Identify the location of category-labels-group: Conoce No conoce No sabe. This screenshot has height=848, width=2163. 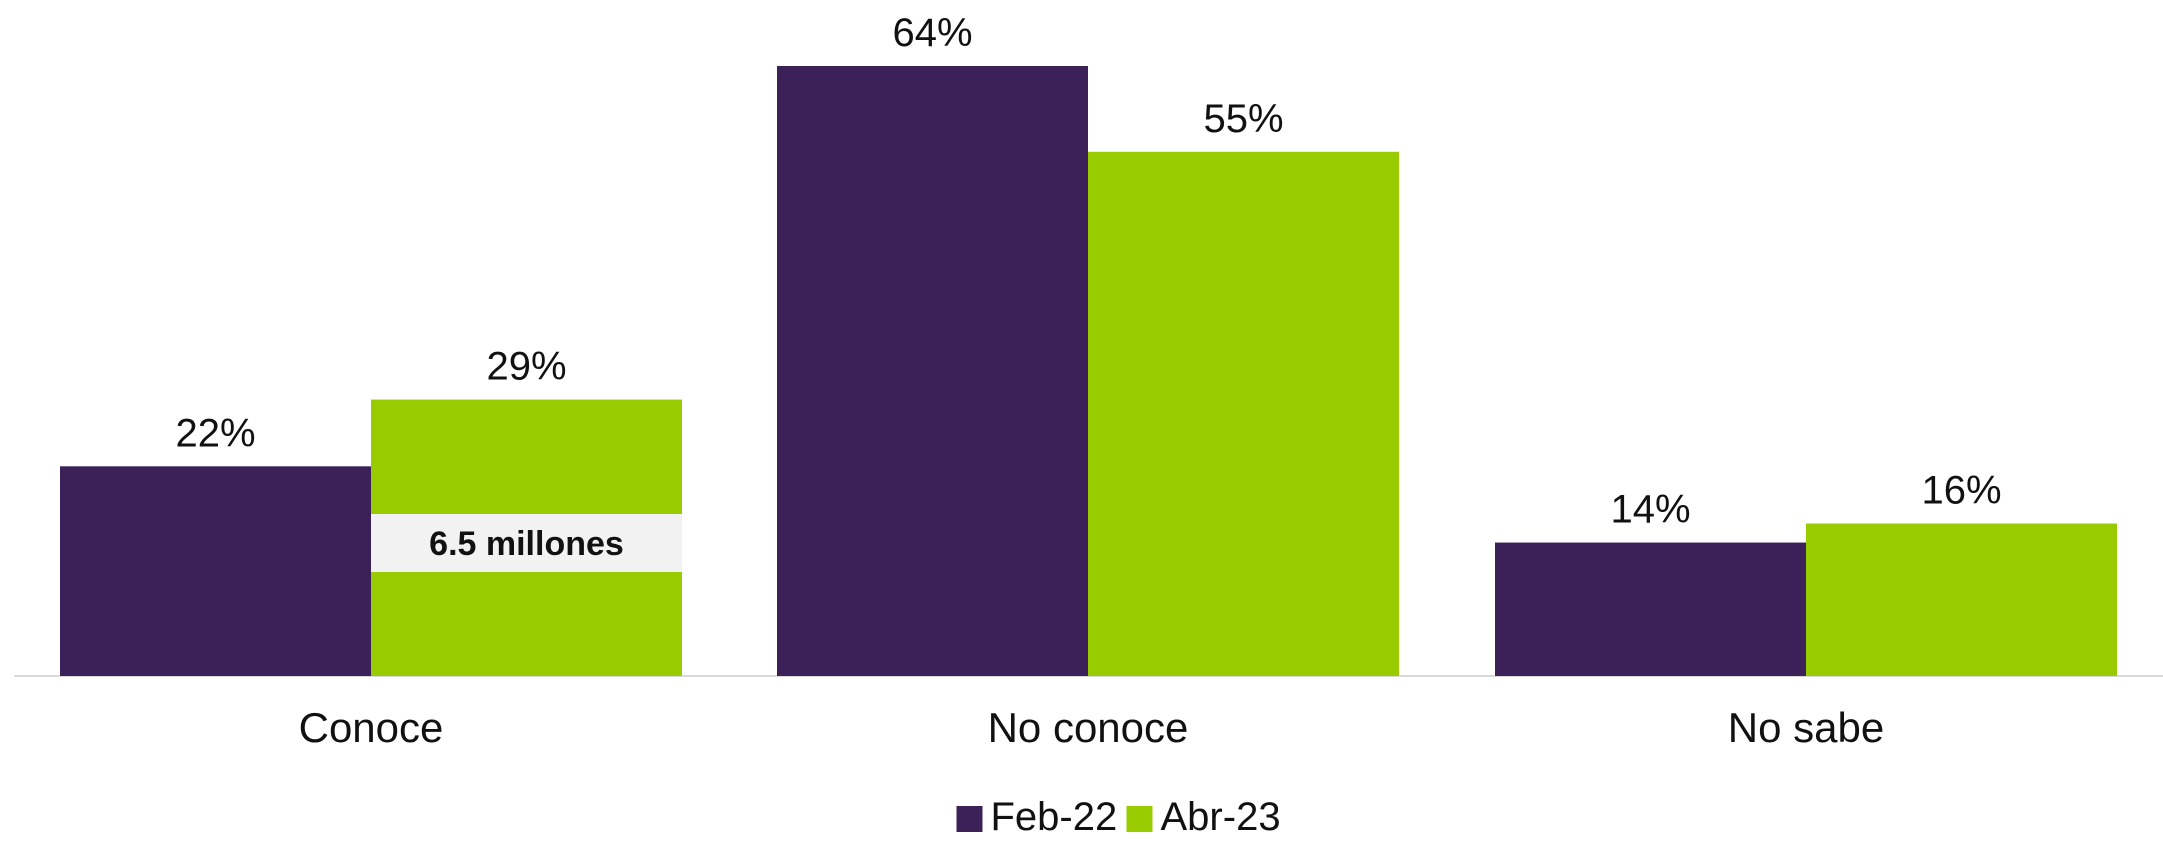
(1092, 727).